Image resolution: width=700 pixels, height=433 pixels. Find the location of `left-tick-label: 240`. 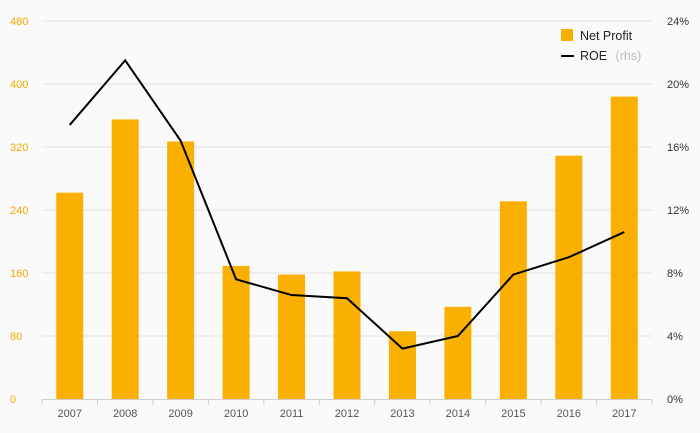

left-tick-label: 240 is located at coordinates (19, 211).